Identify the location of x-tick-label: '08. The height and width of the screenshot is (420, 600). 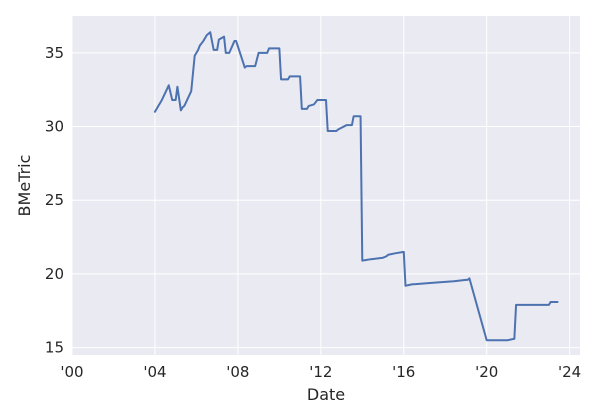
(237, 372).